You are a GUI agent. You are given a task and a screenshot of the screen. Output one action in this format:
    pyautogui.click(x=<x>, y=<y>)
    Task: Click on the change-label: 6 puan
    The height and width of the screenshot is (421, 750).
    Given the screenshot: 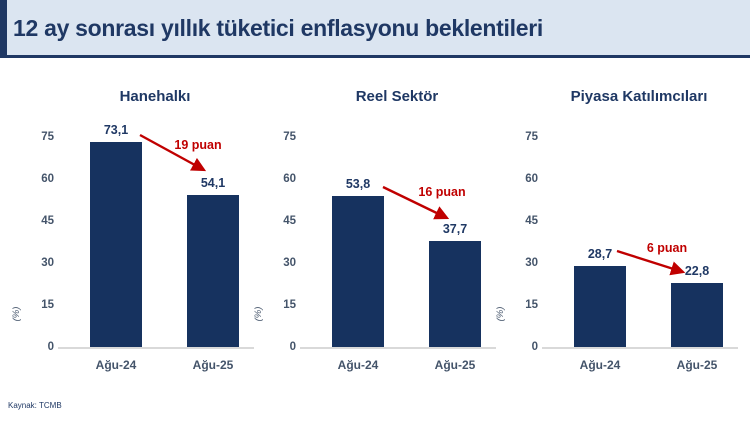 What is the action you would take?
    pyautogui.click(x=667, y=248)
    